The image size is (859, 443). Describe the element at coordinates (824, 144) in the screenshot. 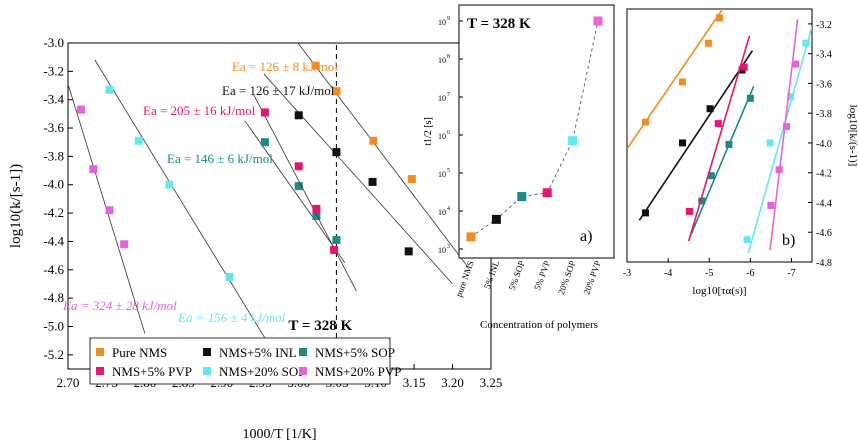

I see `panel-b-y-tick-label: -4.0` at that location.